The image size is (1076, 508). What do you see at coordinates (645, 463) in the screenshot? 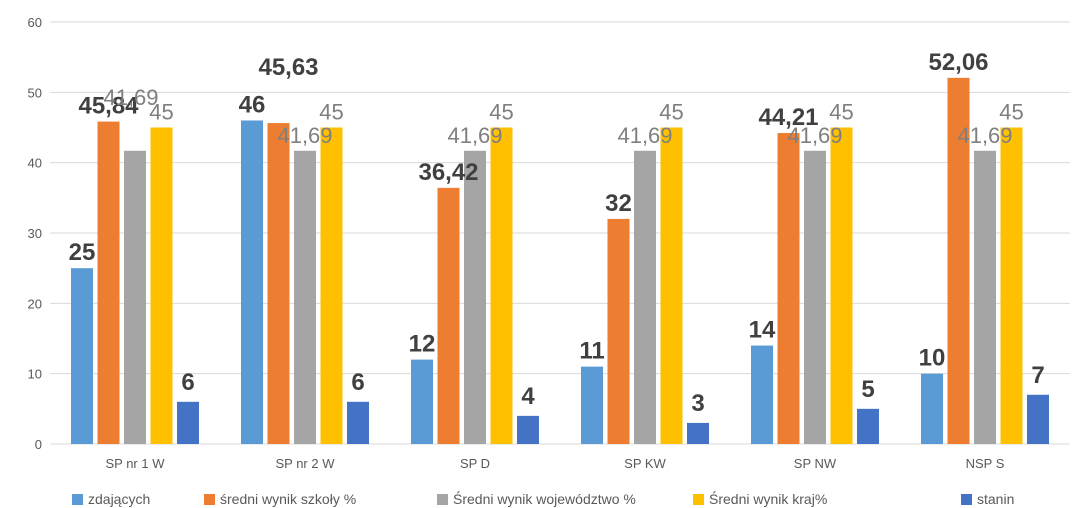
I see `x-category-label: SP KW` at bounding box center [645, 463].